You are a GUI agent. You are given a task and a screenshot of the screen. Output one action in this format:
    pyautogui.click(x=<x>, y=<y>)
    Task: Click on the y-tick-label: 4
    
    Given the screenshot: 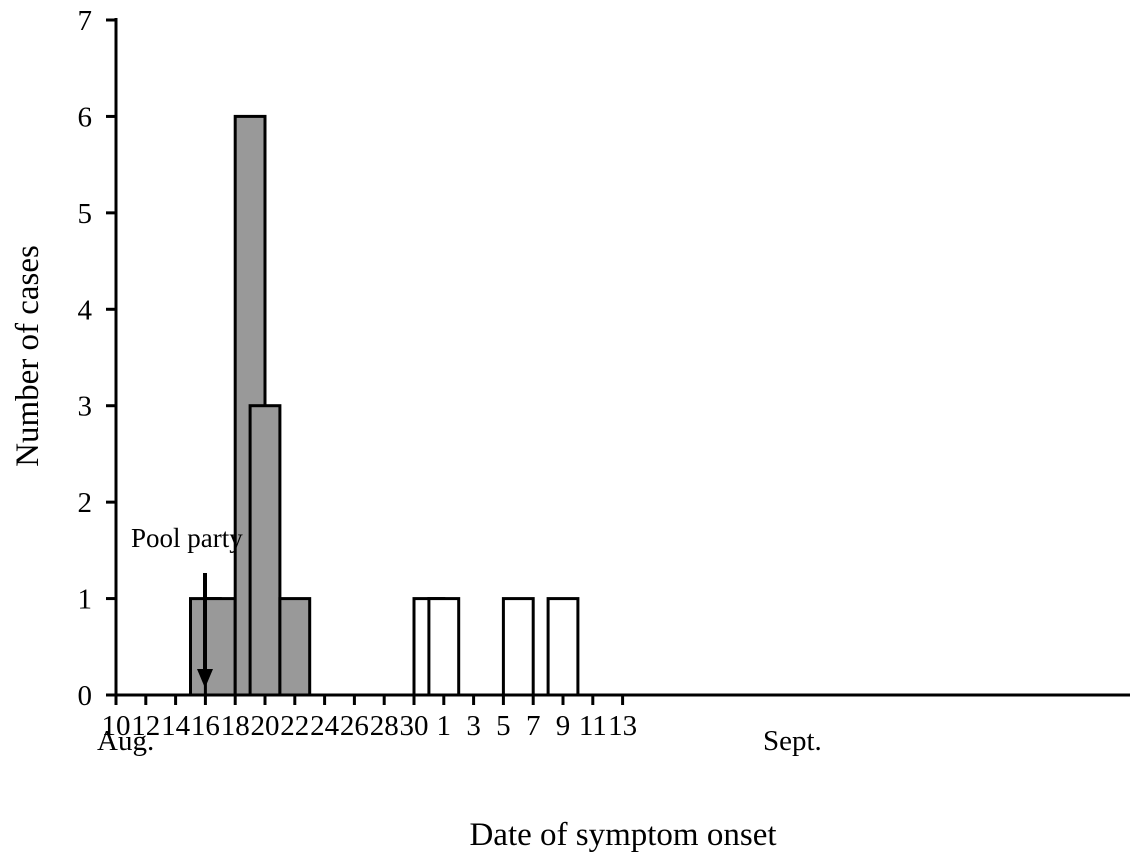 What is the action you would take?
    pyautogui.click(x=85, y=310)
    